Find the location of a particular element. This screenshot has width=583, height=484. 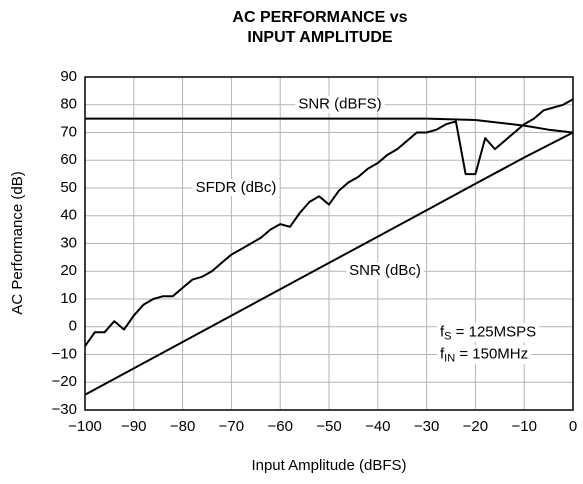

y-tick-label: 80 is located at coordinates (68, 104).